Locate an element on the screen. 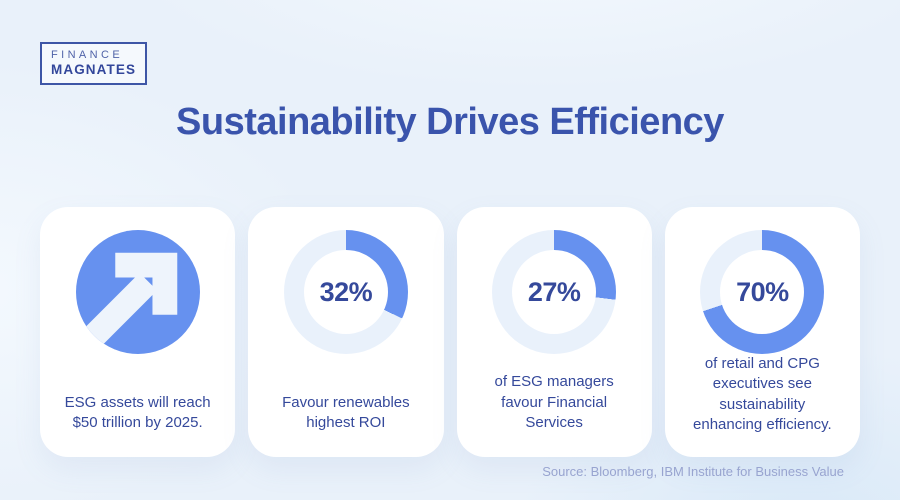 The image size is (900, 500). page-title: Sustainability Drives Efficiency is located at coordinates (450, 122).